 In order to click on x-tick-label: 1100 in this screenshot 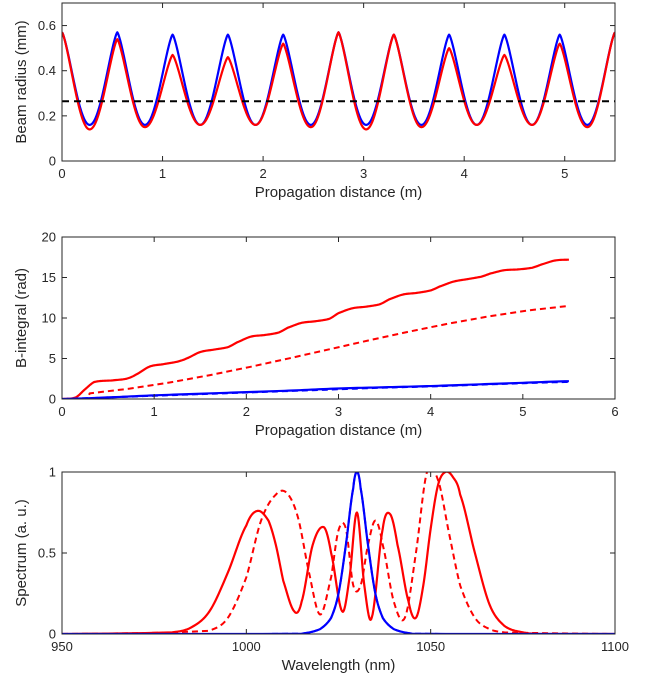, I will do `click(615, 646)`.